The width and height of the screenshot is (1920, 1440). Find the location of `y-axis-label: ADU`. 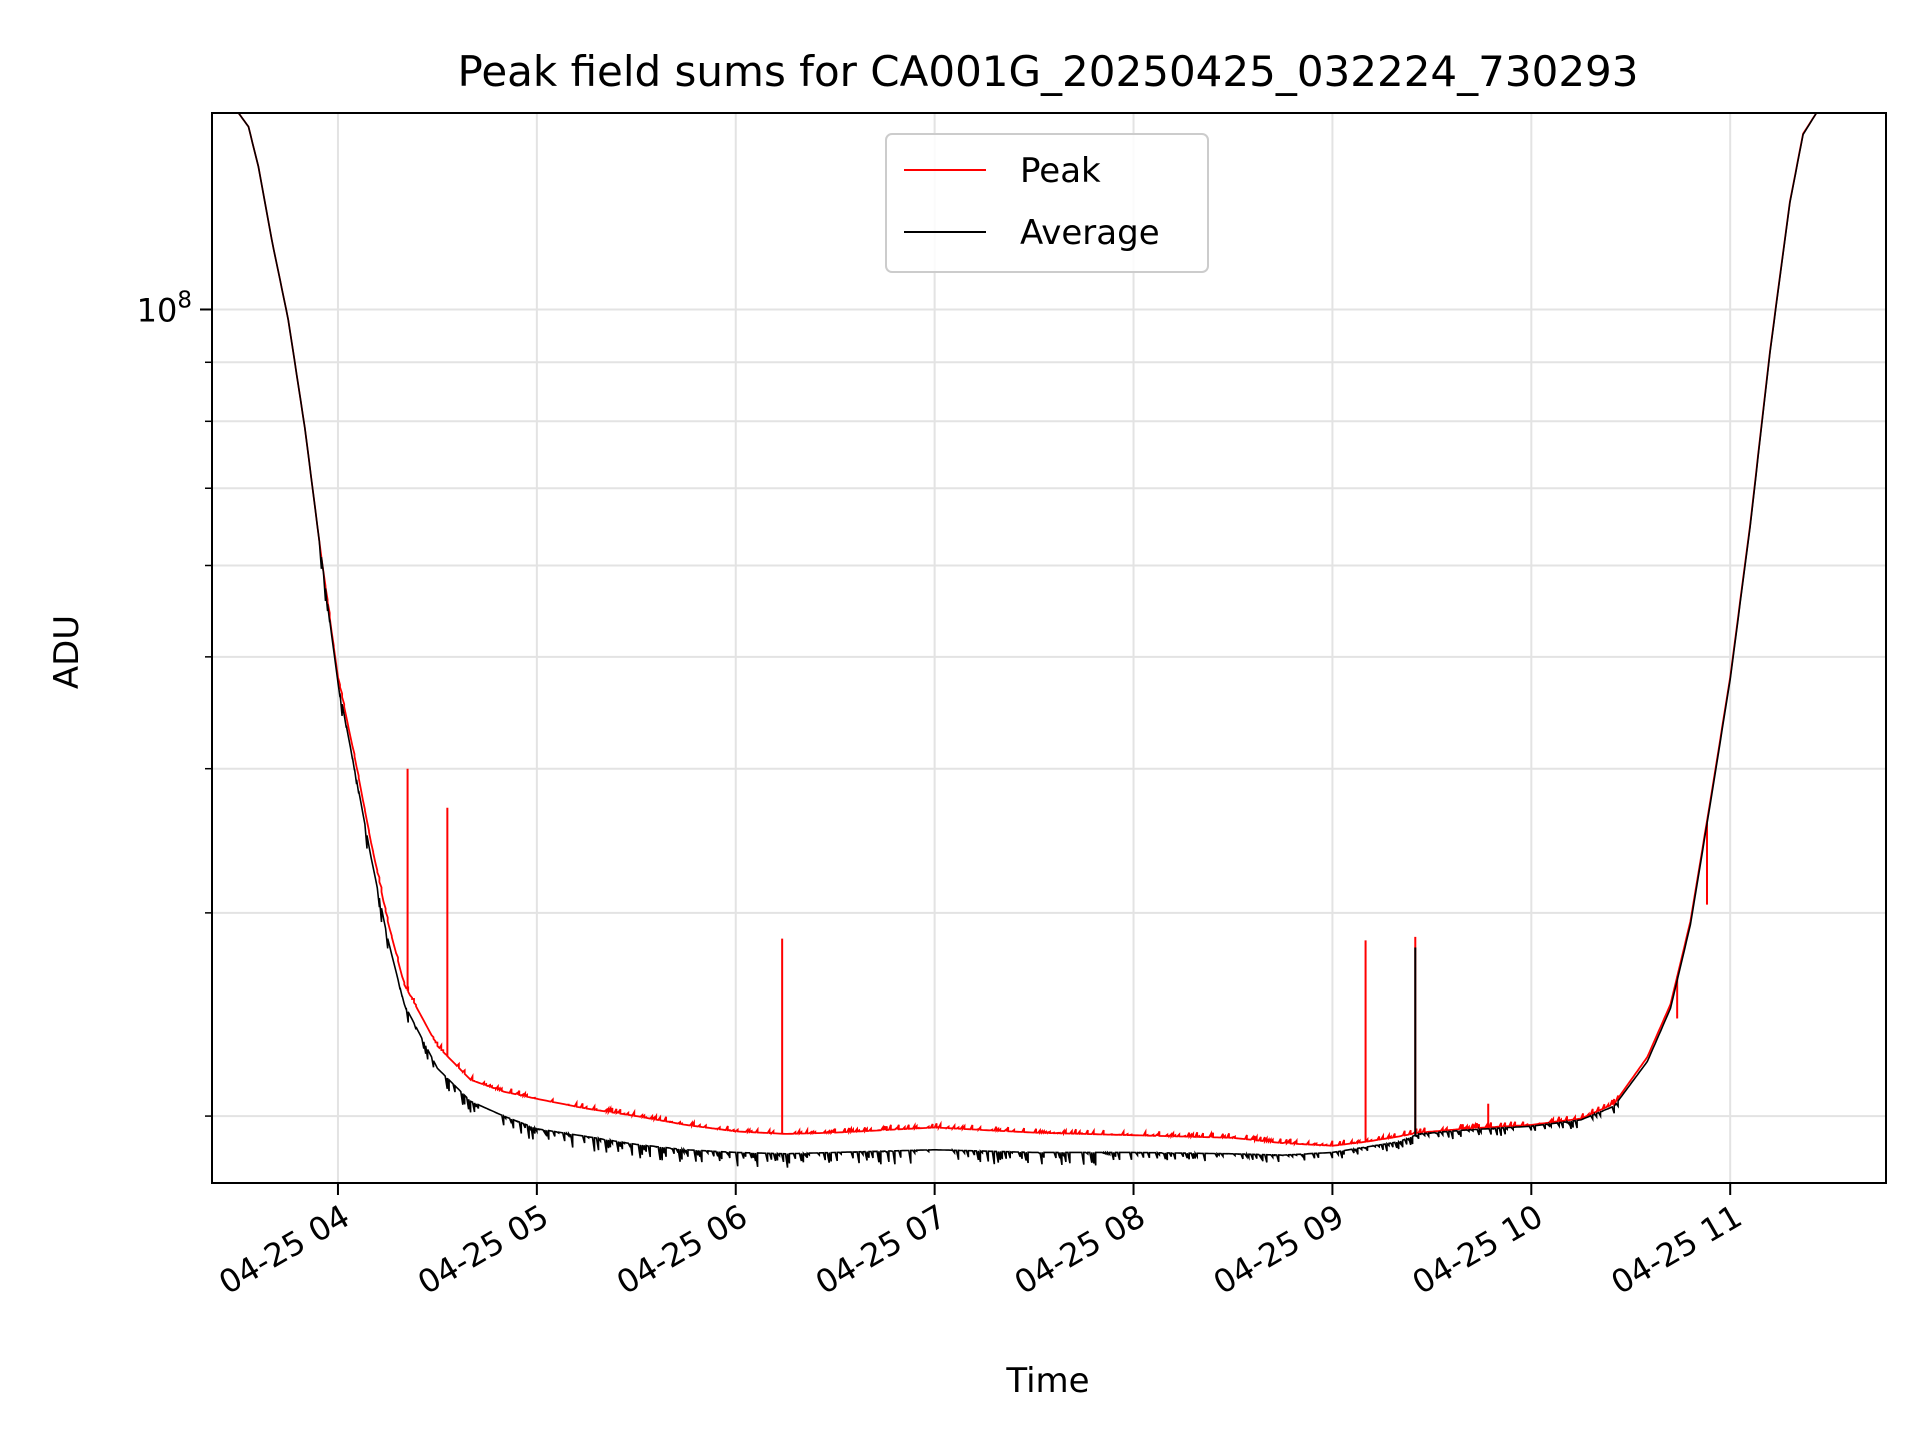

y-axis-label: ADU is located at coordinates (67, 652).